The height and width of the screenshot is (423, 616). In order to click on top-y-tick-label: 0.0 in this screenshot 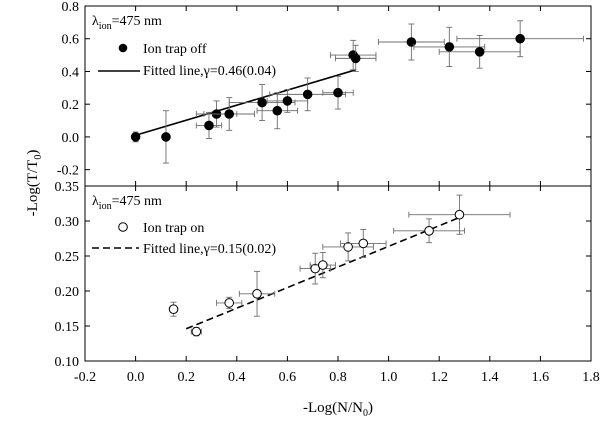, I will do `click(71, 138)`.